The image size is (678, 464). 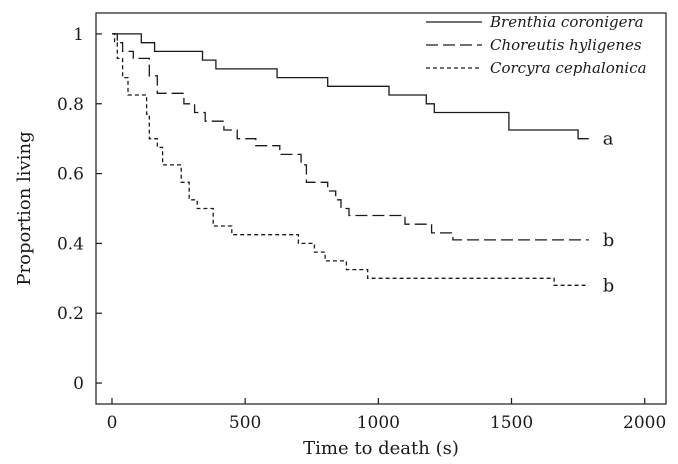 What do you see at coordinates (609, 240) in the screenshot?
I see `group-label-choreutis-hyligenes: b` at bounding box center [609, 240].